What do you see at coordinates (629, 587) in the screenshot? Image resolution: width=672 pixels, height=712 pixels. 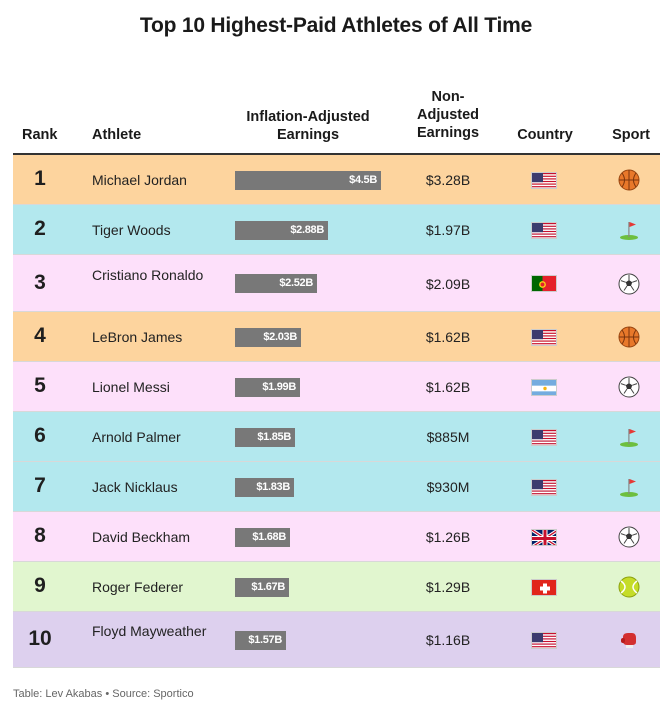 I see `tennis-icon` at bounding box center [629, 587].